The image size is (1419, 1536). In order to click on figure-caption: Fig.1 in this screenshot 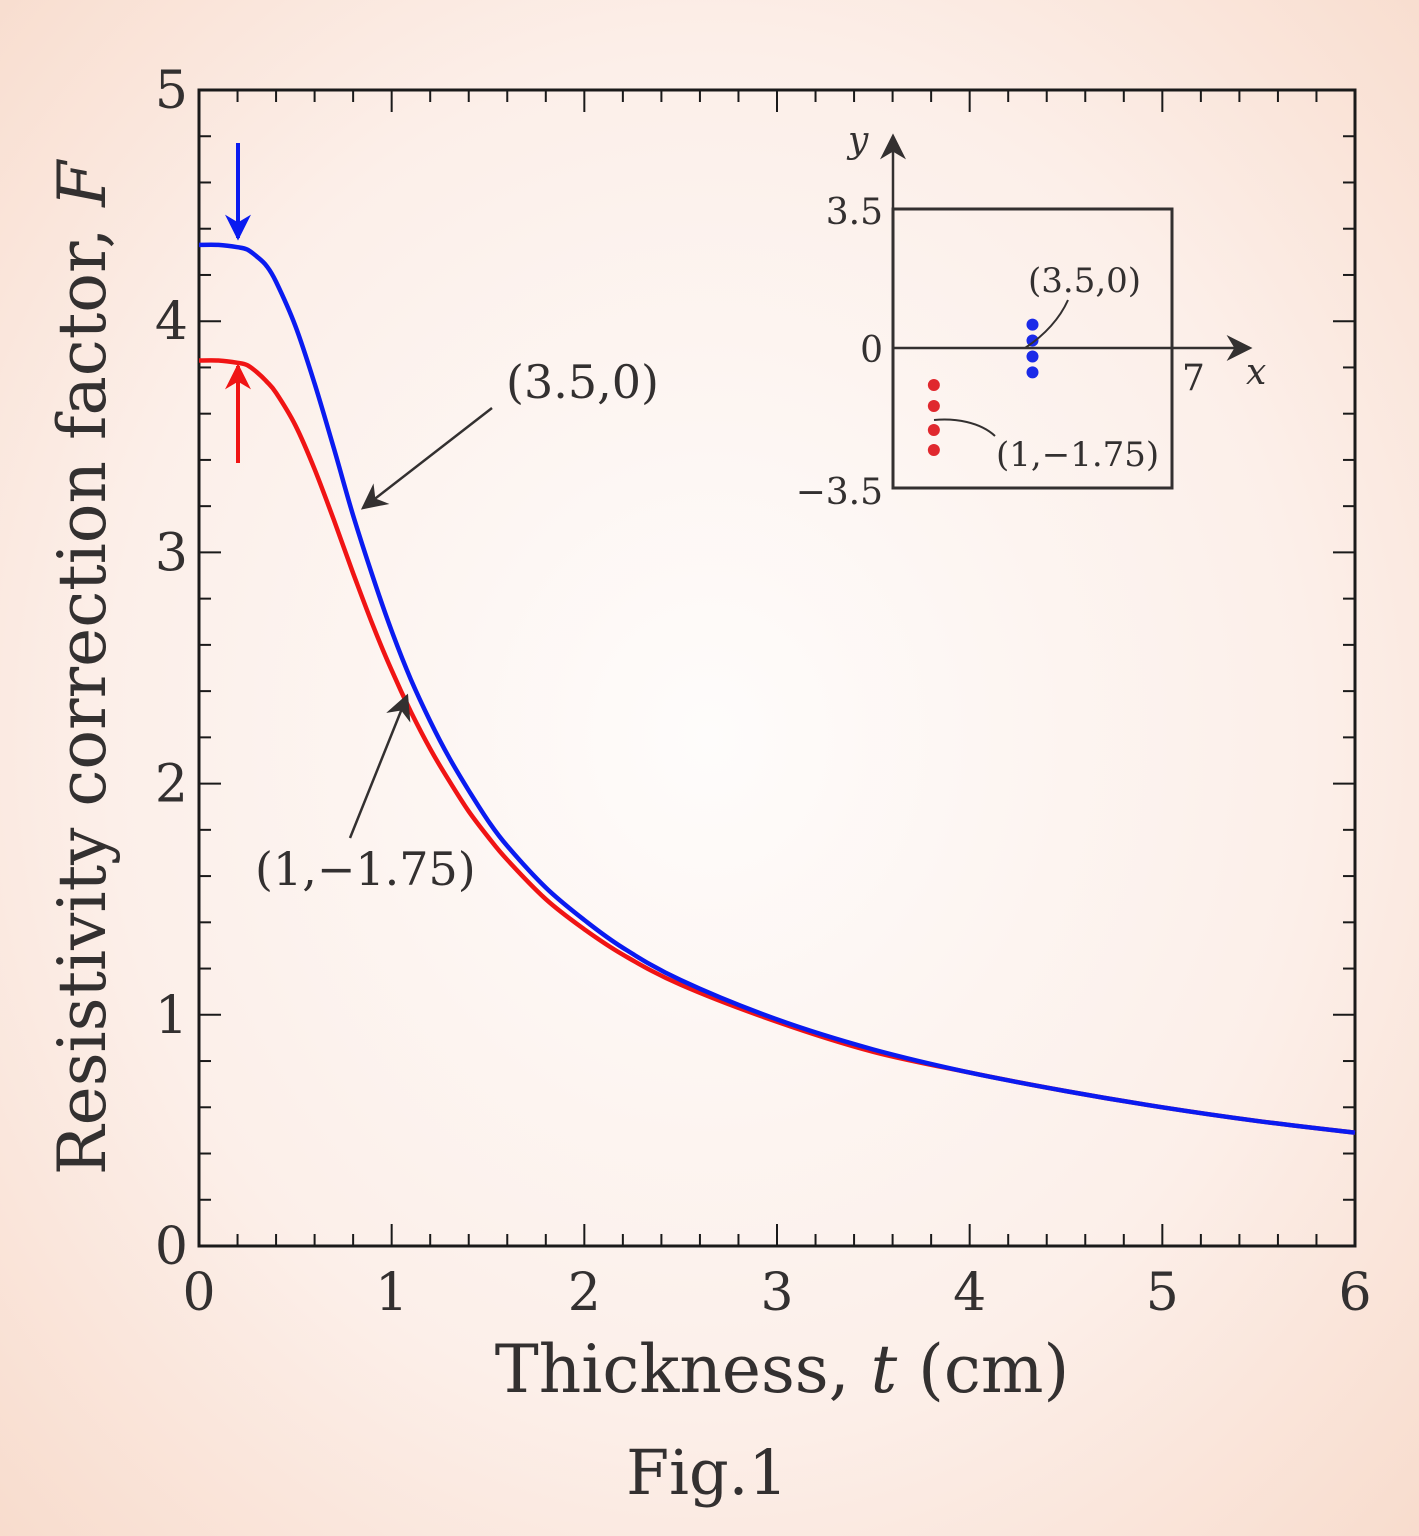, I will do `click(707, 1472)`.